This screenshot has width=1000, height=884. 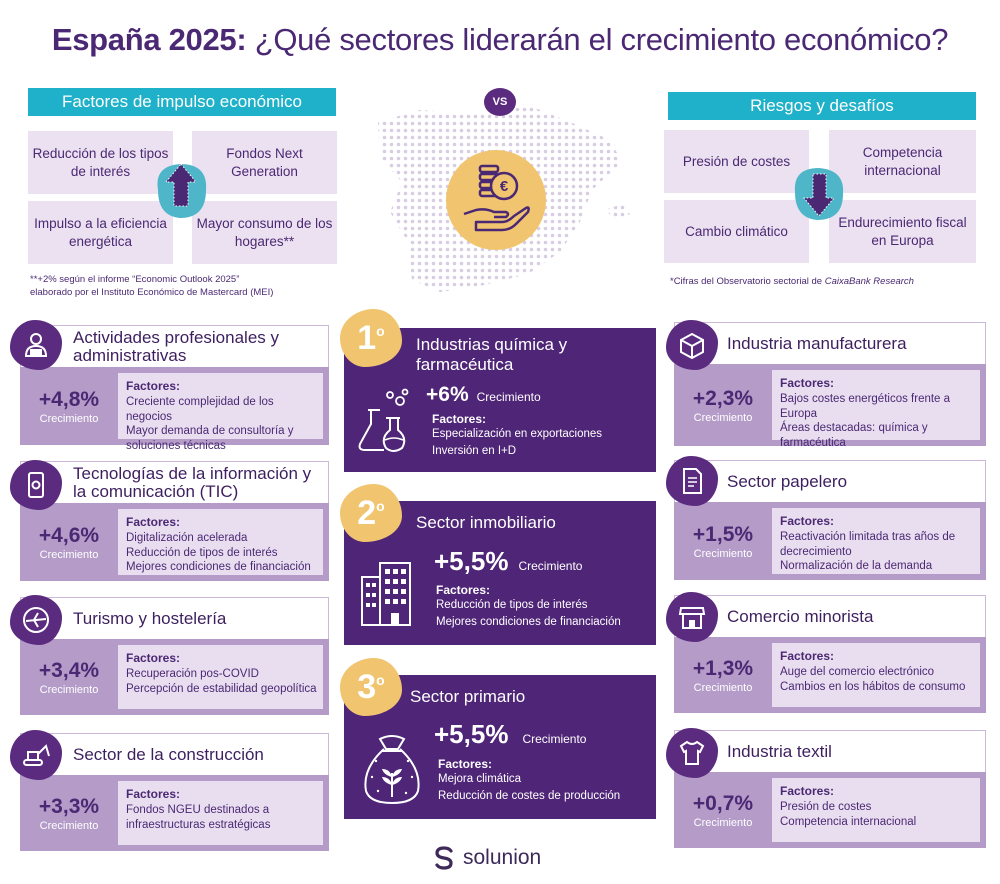 What do you see at coordinates (474, 451) in the screenshot?
I see `factor-item: Inversión en I+D` at bounding box center [474, 451].